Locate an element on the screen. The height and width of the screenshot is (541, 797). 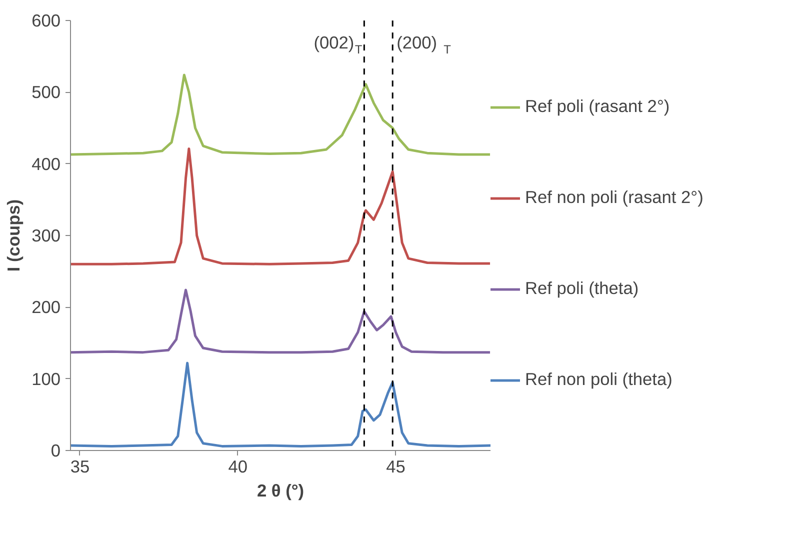
y-tick-label: 600 is located at coordinates (46, 20).